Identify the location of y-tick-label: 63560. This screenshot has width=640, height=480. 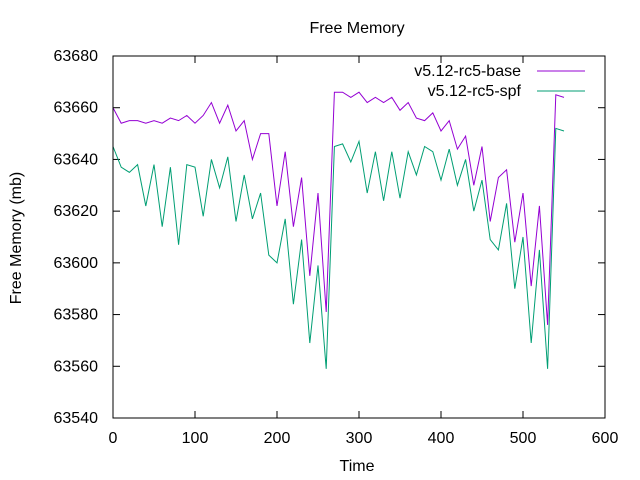
(76, 366).